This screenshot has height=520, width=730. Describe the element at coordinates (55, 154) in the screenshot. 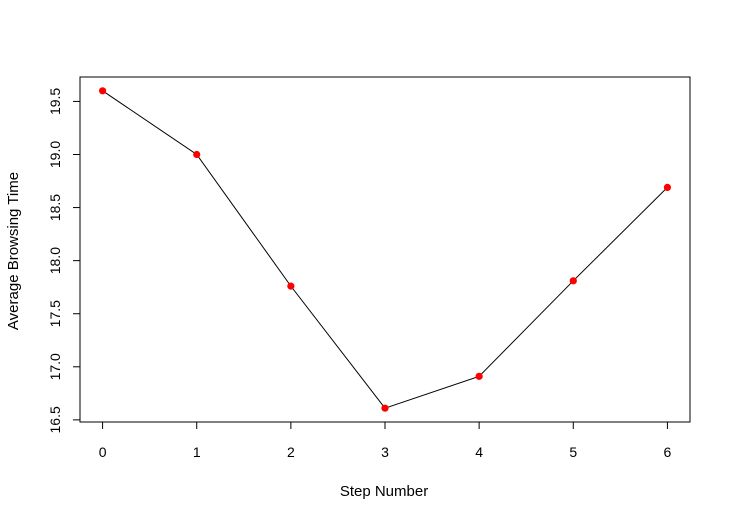

I see `y-tick-label: 19.0` at that location.